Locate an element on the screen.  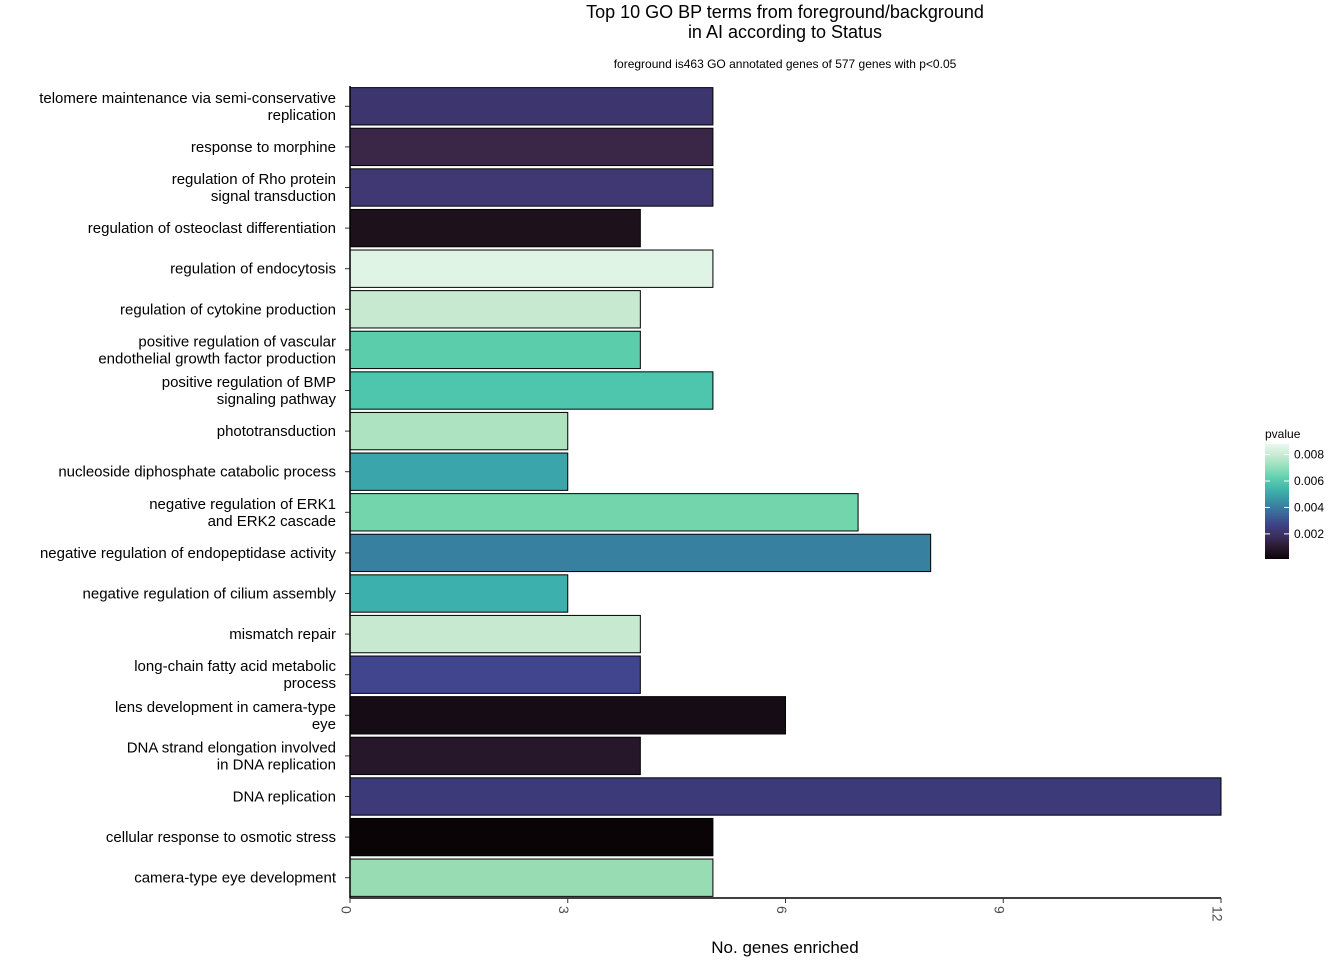
category-label-line: regulation of osteoclast differentiation is located at coordinates (212, 228).